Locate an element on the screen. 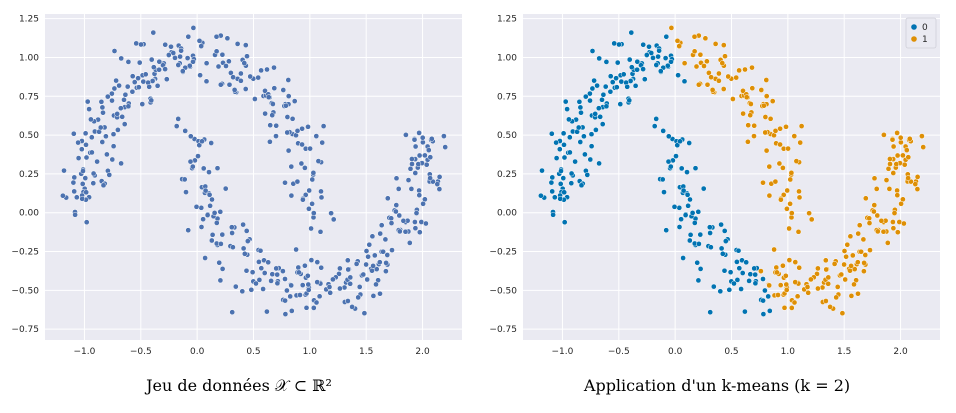 The height and width of the screenshot is (413, 956). right-x-tick-label: −1.0 is located at coordinates (563, 352).